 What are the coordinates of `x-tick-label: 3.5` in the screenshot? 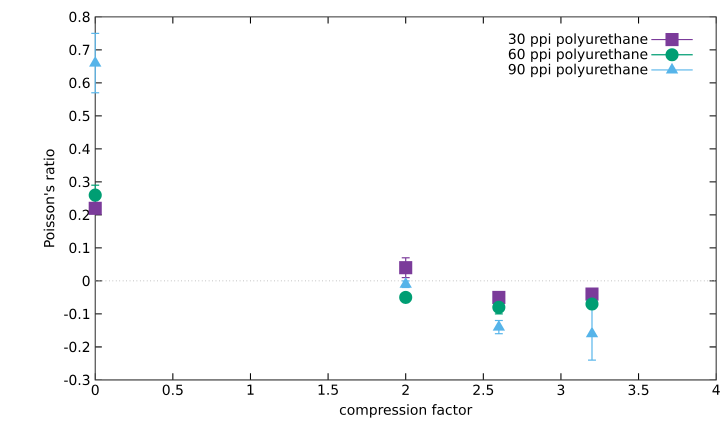 It's located at (638, 389).